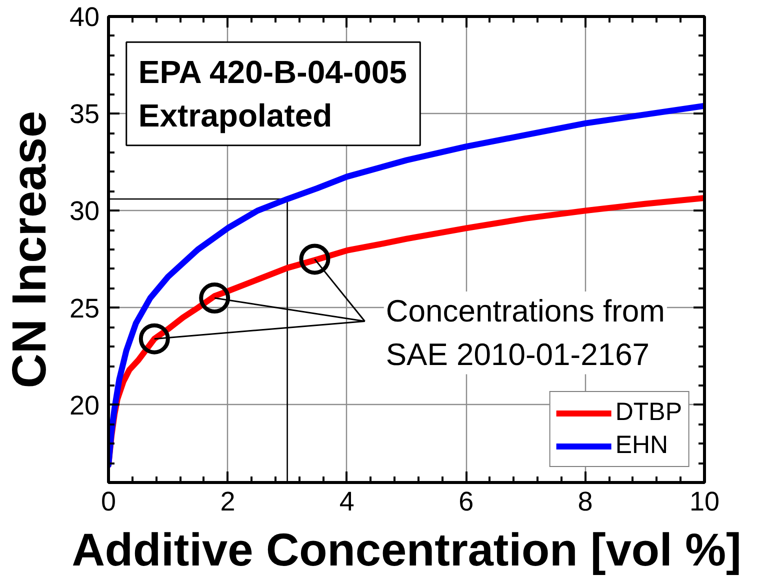 Image resolution: width=770 pixels, height=577 pixels. I want to click on legend-label: EHN, so click(641, 445).